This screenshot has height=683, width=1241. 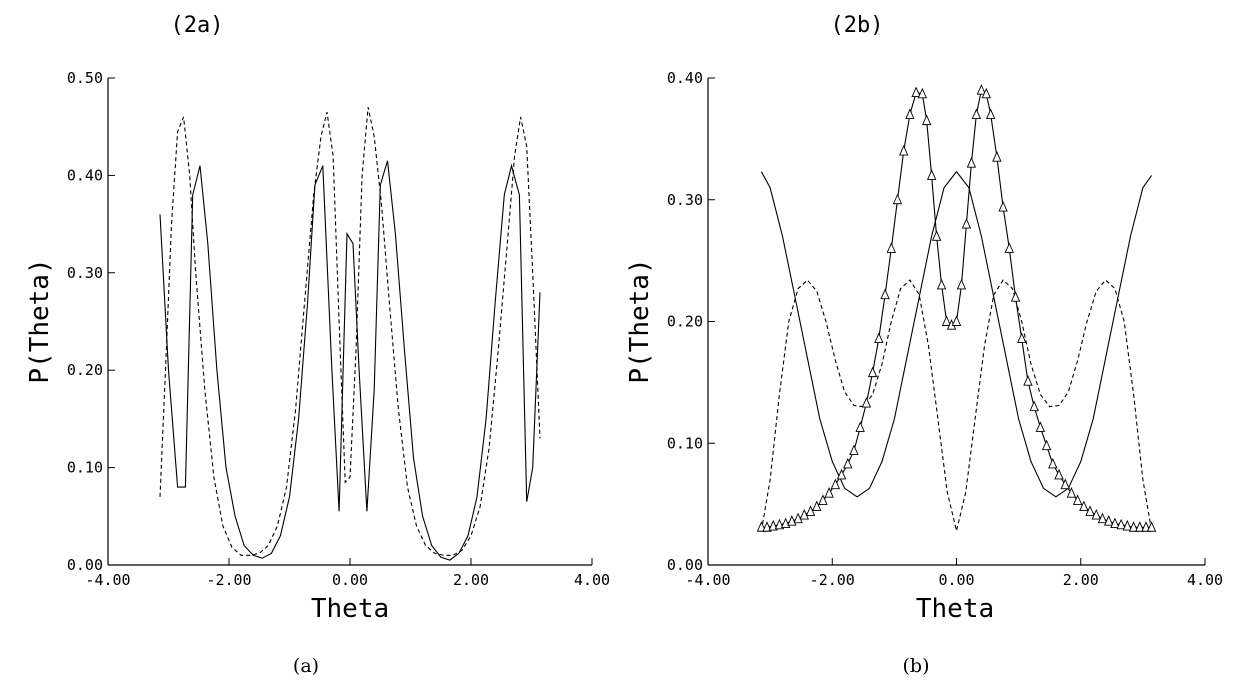 I want to click on panel-caption: (a), so click(x=306, y=666).